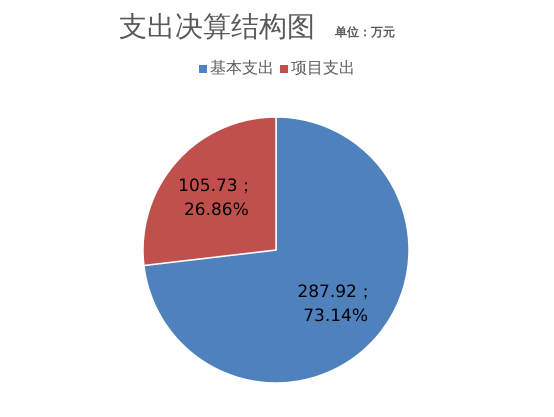  What do you see at coordinates (242, 67) in the screenshot?
I see `legend-label: 基本支出` at bounding box center [242, 67].